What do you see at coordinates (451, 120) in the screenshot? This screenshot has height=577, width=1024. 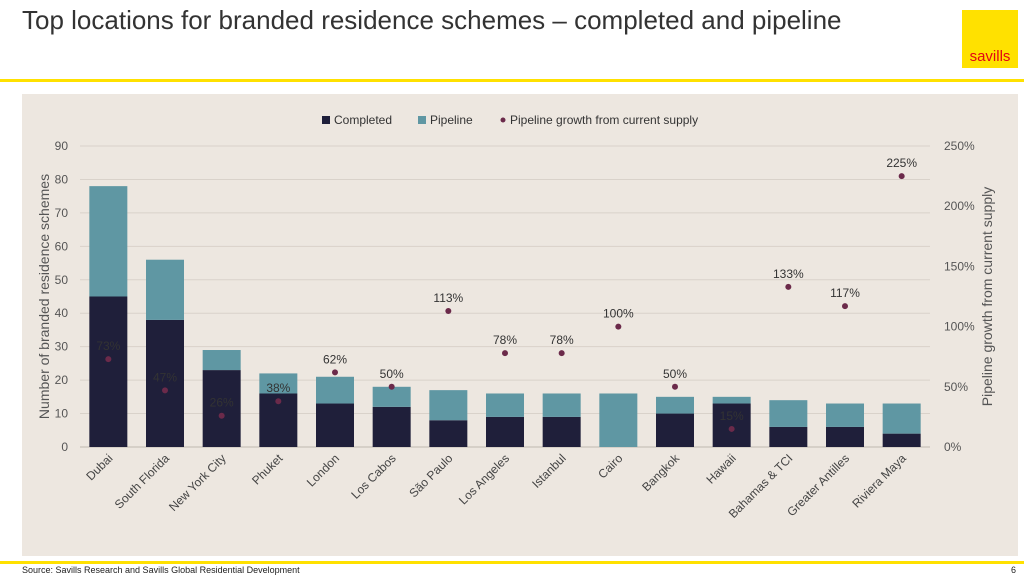 I see `legend-label-pipeline: Pipeline` at bounding box center [451, 120].